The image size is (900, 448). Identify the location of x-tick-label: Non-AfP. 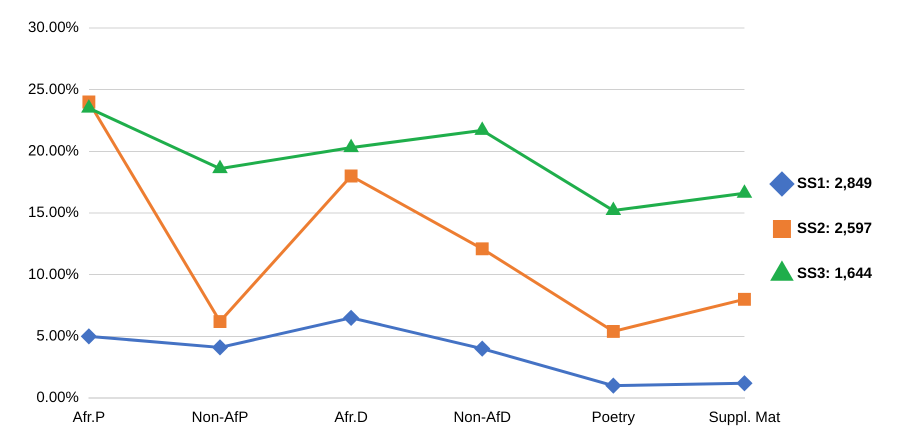
(220, 417).